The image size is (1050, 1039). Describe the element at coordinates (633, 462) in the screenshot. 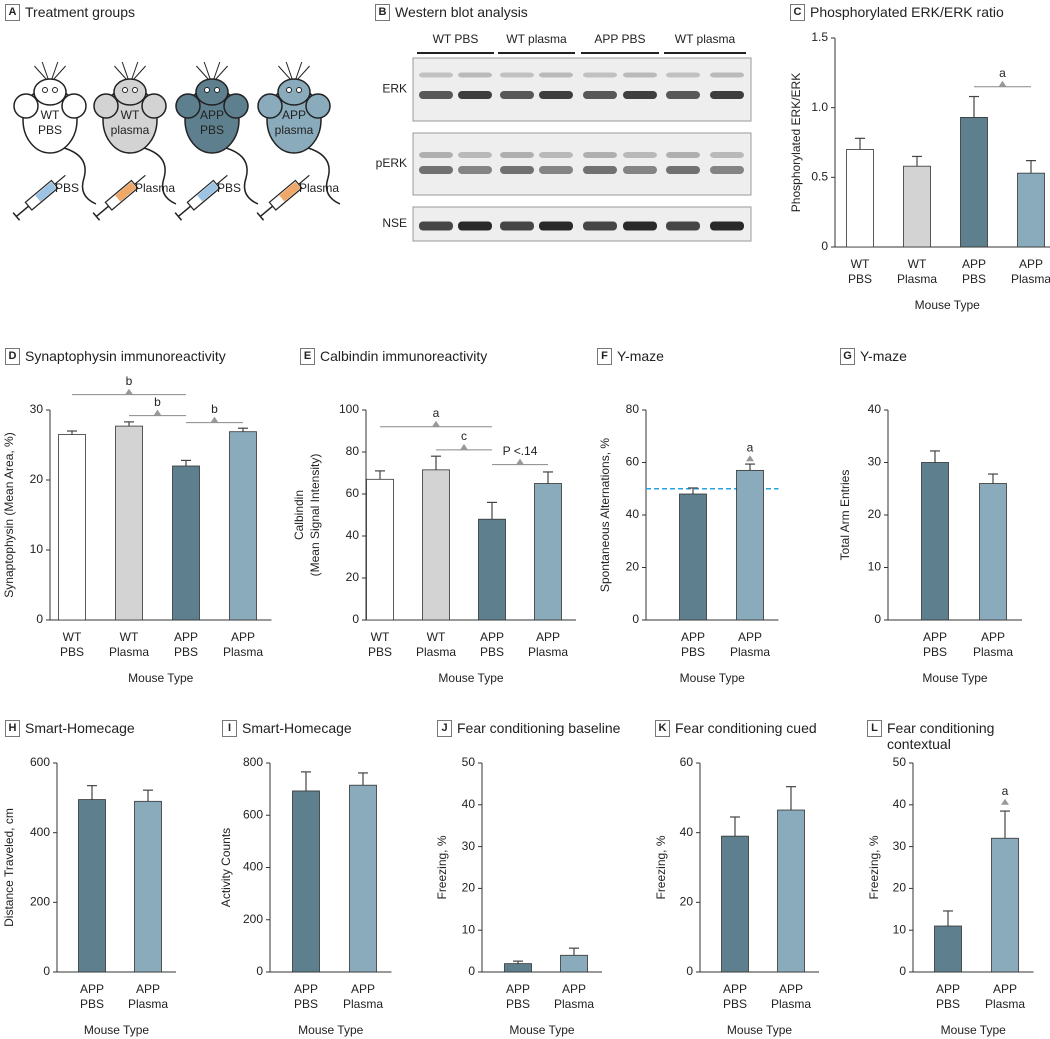

I see `y-tick-label: 60` at that location.